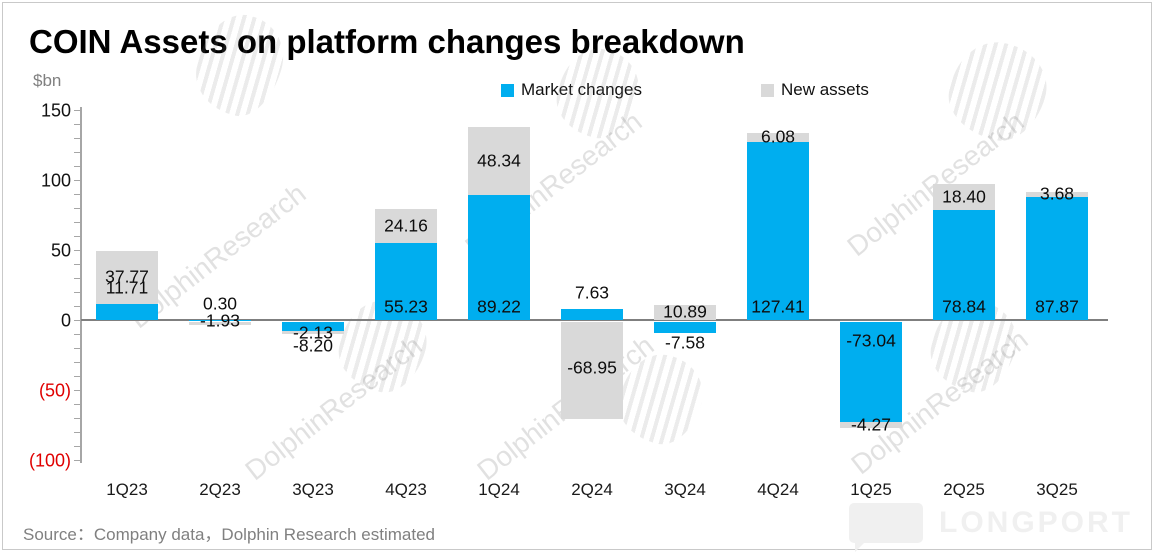 Image resolution: width=1154 pixels, height=554 pixels. What do you see at coordinates (592, 489) in the screenshot?
I see `x-tick-label: 2Q24` at bounding box center [592, 489].